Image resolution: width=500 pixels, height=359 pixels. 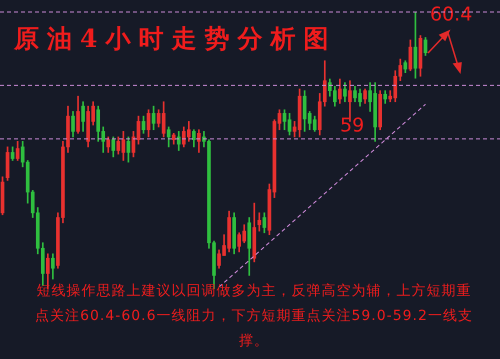 I want to click on text: 原油4小时走势分析图, so click(x=175, y=39).